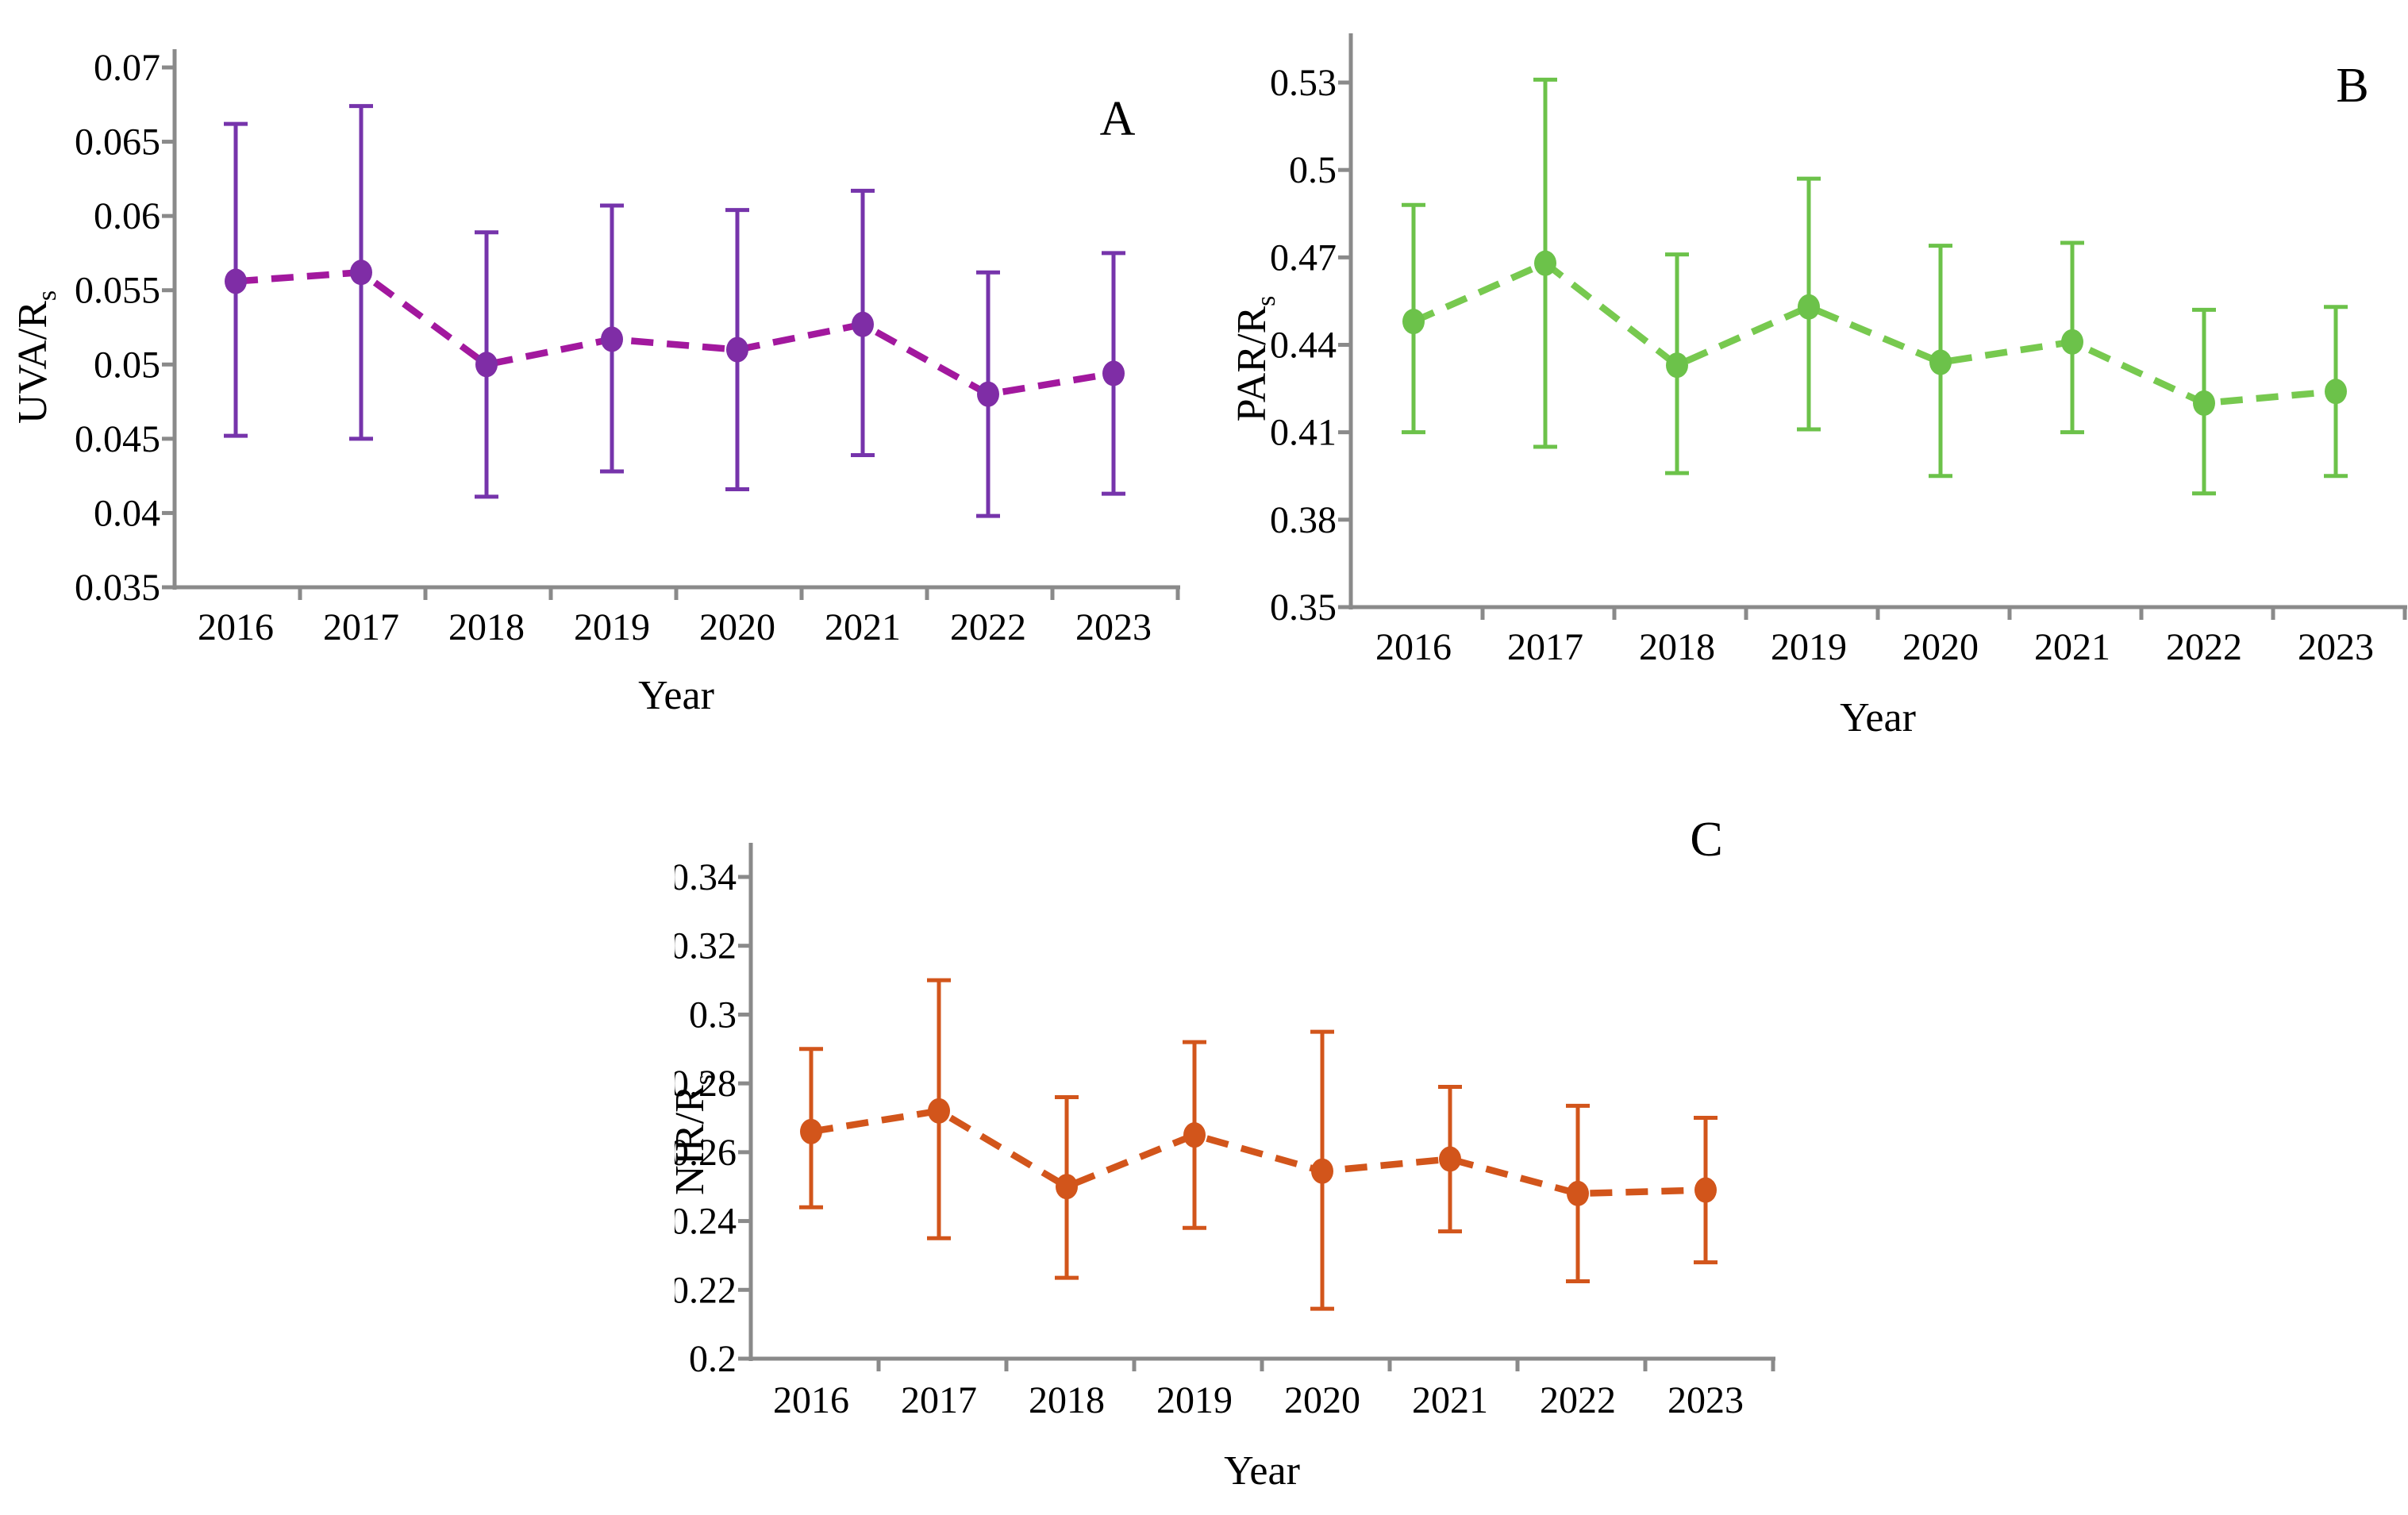 This screenshot has height=1515, width=2408. What do you see at coordinates (127, 365) in the screenshot?
I see `y-tick-label: 0.05` at bounding box center [127, 365].